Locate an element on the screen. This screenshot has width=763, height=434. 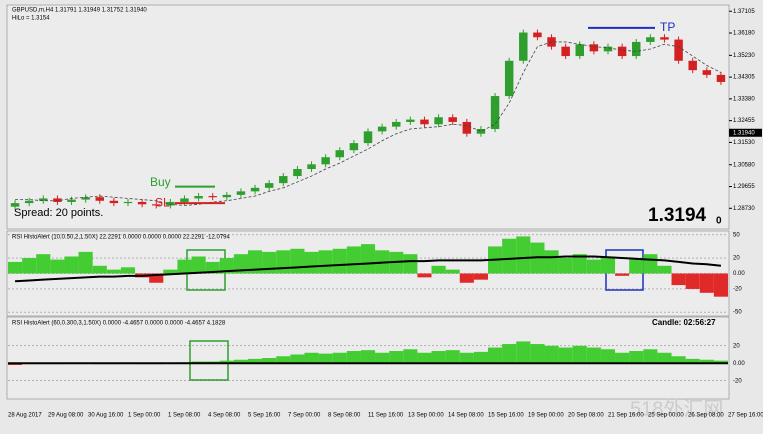
y-tick-label: 50 is located at coordinates (736, 235).